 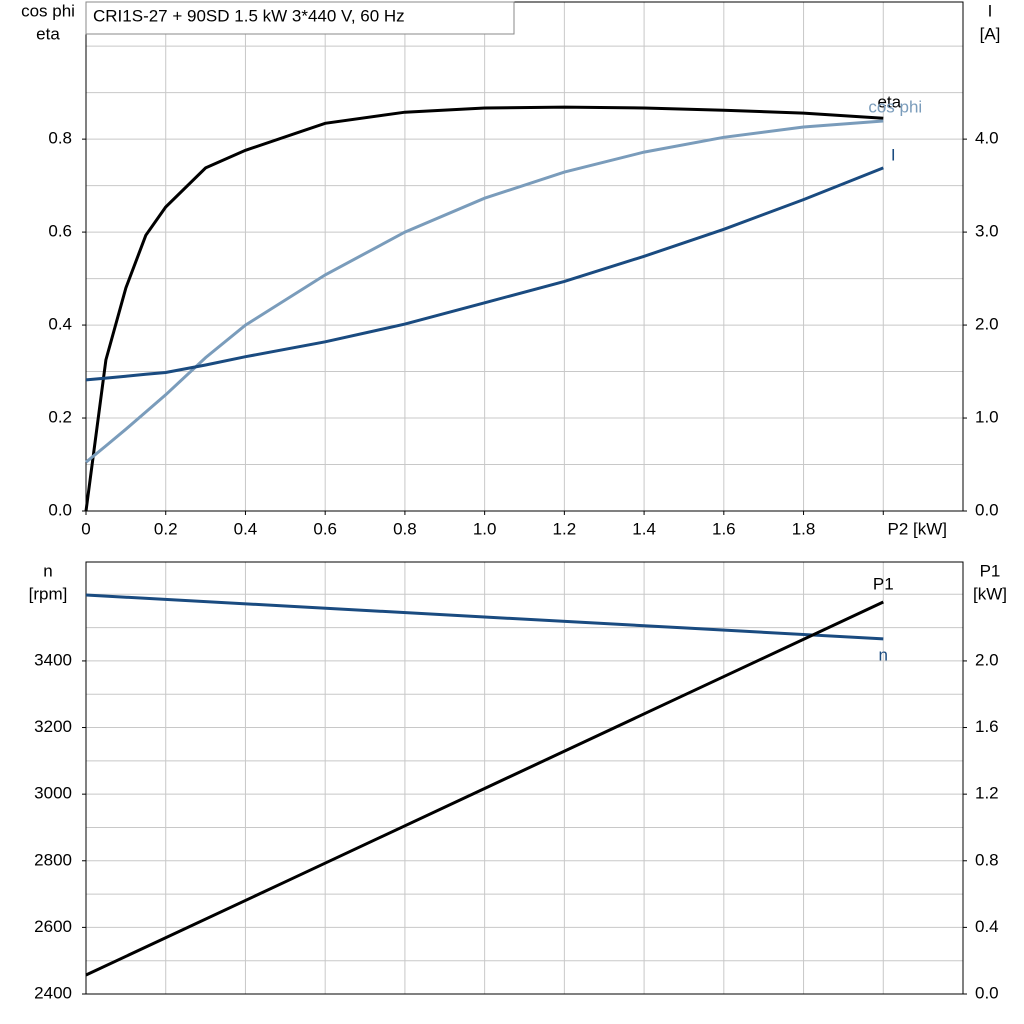 I want to click on y2-tick-label: 0.4, so click(x=987, y=926).